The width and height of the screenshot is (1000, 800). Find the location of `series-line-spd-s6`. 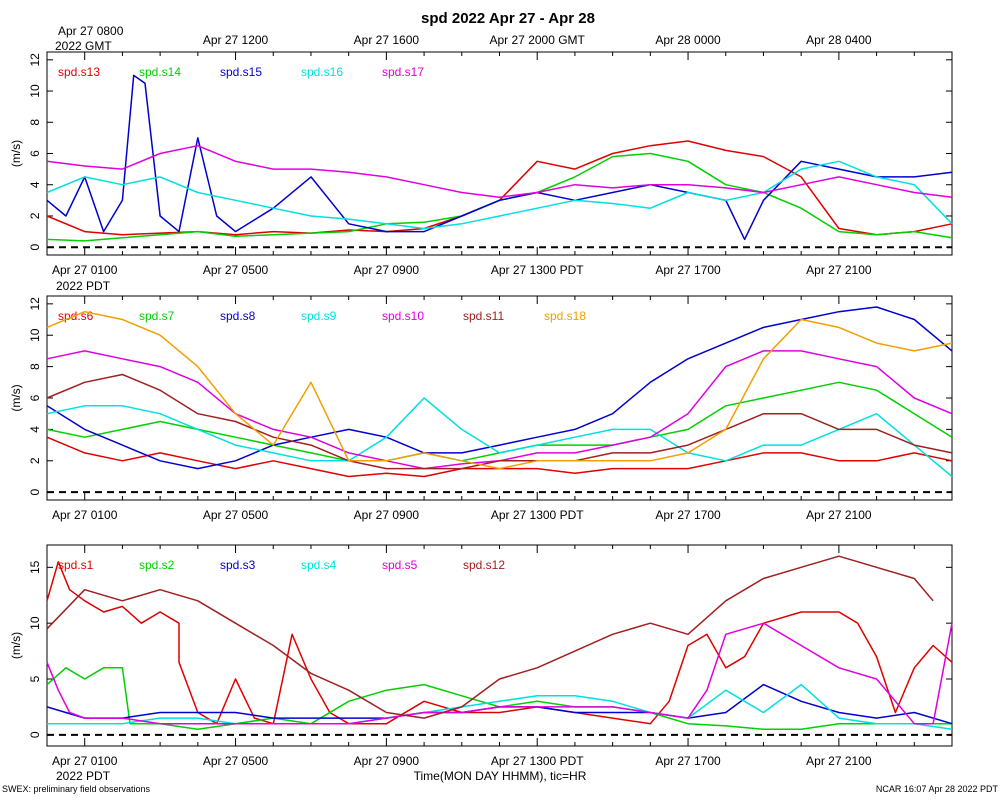

series-line-spd-s6 is located at coordinates (499, 457).